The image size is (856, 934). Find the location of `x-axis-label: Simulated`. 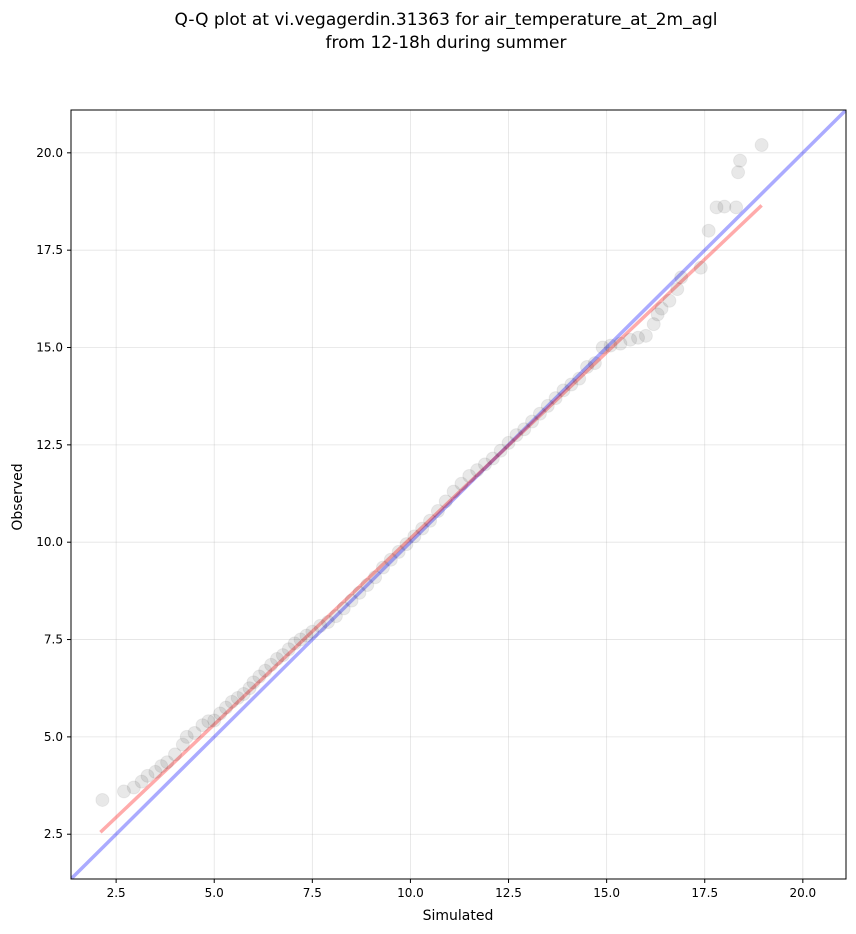

x-axis-label: Simulated is located at coordinates (458, 916).